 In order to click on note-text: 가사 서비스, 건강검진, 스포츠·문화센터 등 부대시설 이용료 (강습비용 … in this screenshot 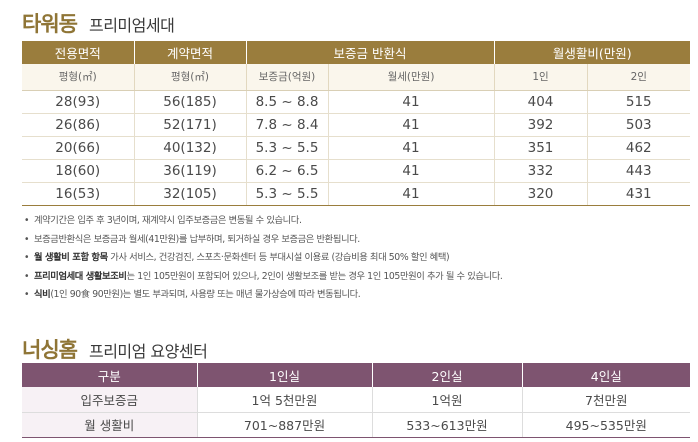, I will do `click(278, 257)`.